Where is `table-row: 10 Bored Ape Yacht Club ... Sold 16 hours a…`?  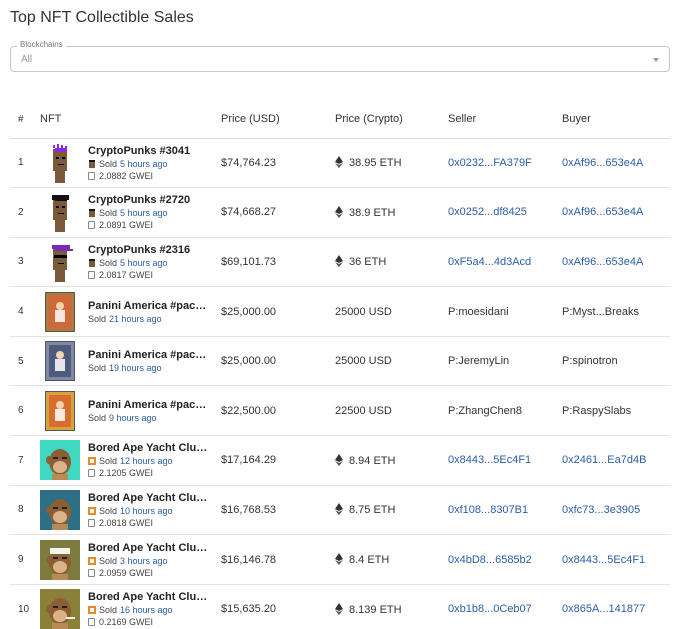 table-row: 10 Bored Ape Yacht Club ... Sold 16 hours a… is located at coordinates (340, 606).